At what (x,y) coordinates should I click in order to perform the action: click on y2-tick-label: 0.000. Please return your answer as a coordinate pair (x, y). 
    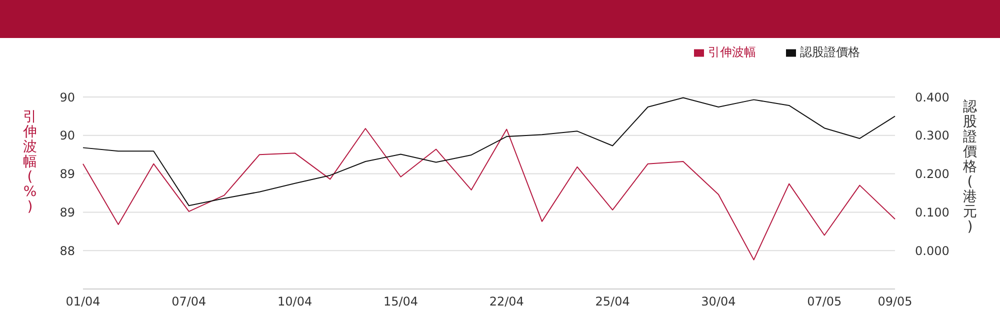
    Looking at the image, I should click on (932, 251).